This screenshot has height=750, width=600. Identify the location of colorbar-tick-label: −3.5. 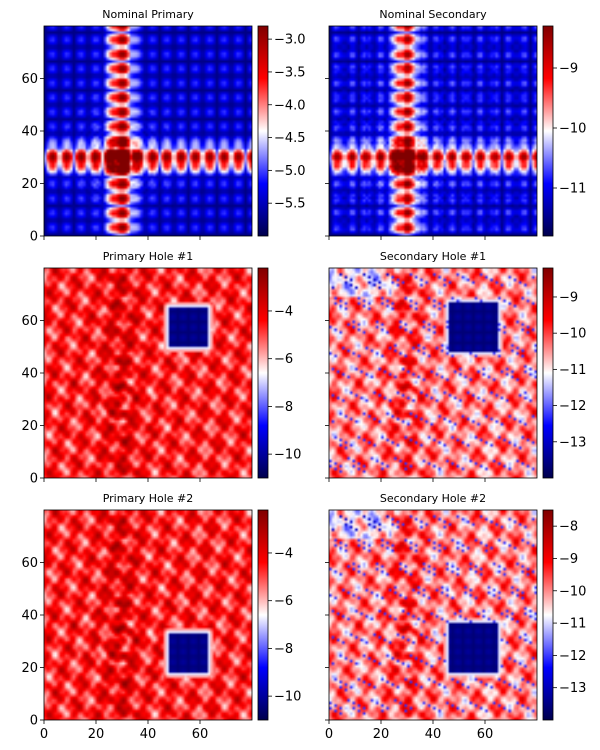
(290, 72).